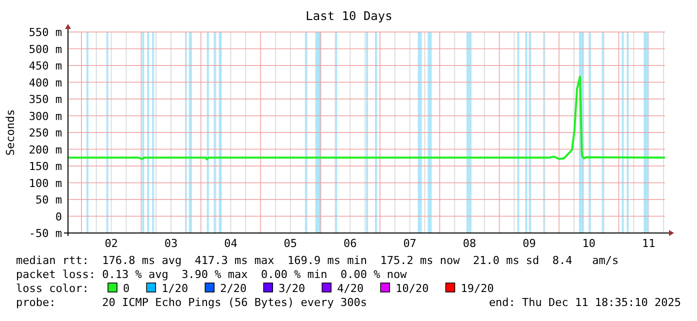 This screenshot has width=697, height=321. Describe the element at coordinates (45, 99) in the screenshot. I see `y-tick-label: 350 m` at that location.